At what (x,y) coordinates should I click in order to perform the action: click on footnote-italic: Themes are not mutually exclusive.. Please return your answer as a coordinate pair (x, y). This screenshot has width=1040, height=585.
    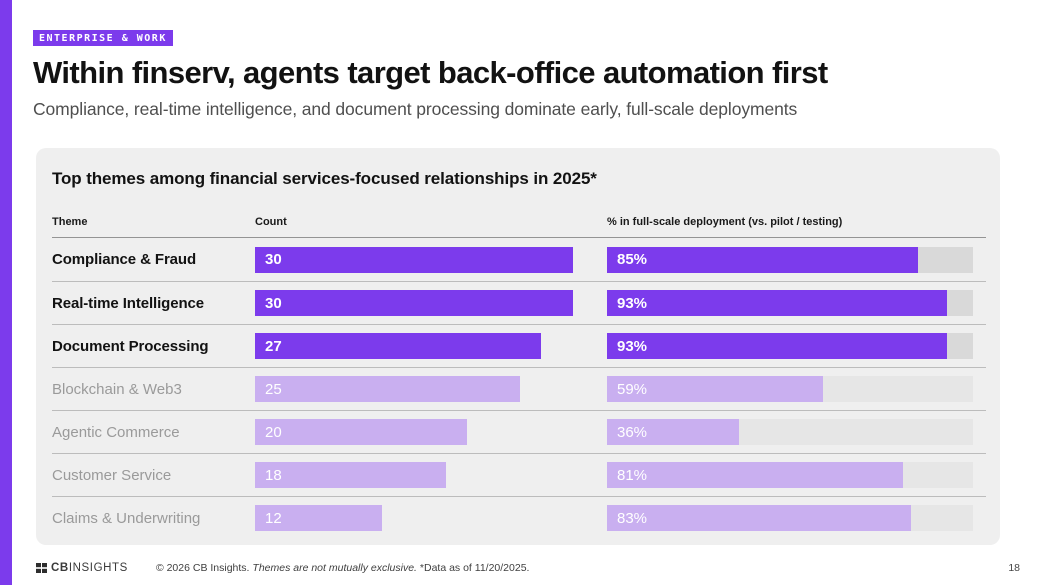
    Looking at the image, I should click on (334, 568).